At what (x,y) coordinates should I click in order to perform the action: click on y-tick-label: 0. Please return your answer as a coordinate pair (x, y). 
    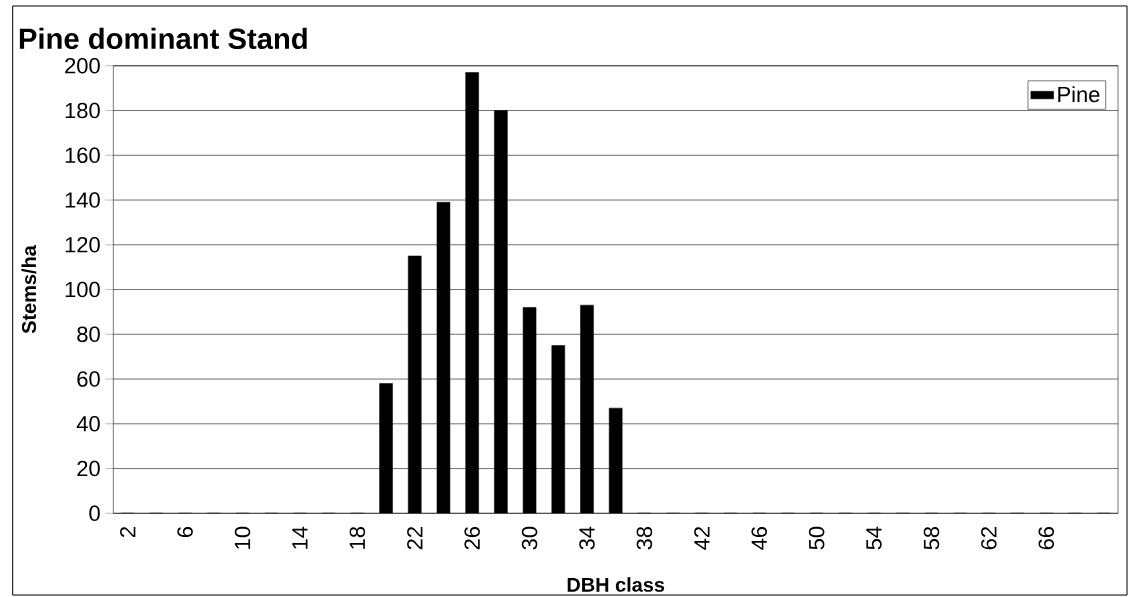
    Looking at the image, I should click on (94, 513).